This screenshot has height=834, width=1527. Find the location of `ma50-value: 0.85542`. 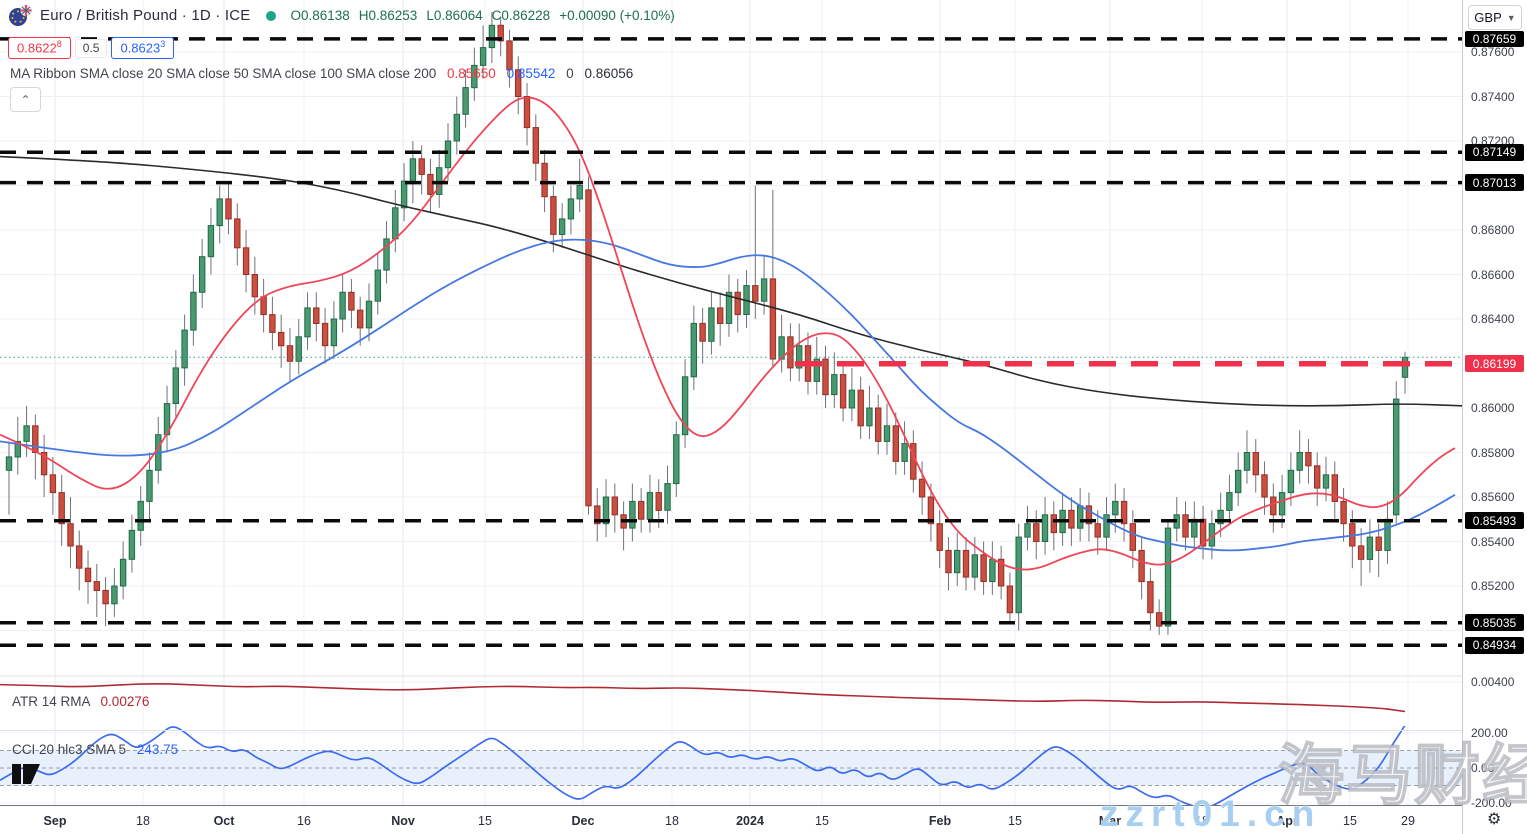

ma50-value: 0.85542 is located at coordinates (531, 73).